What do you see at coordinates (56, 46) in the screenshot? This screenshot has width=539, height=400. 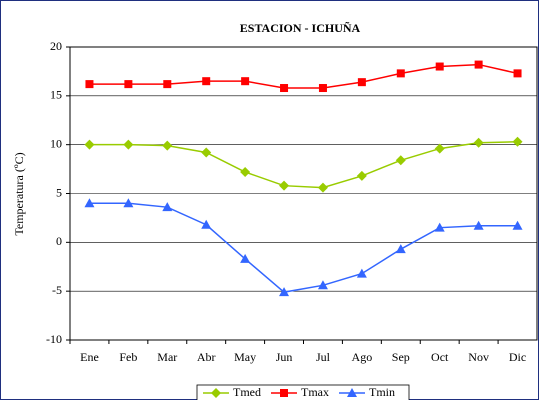 I see `y-tick-label: 20` at bounding box center [56, 46].